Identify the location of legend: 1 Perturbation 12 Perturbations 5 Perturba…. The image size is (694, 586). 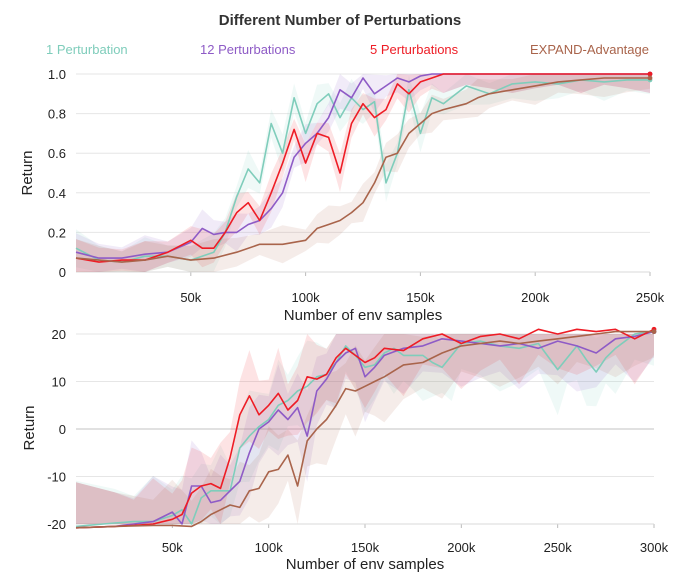
(347, 49).